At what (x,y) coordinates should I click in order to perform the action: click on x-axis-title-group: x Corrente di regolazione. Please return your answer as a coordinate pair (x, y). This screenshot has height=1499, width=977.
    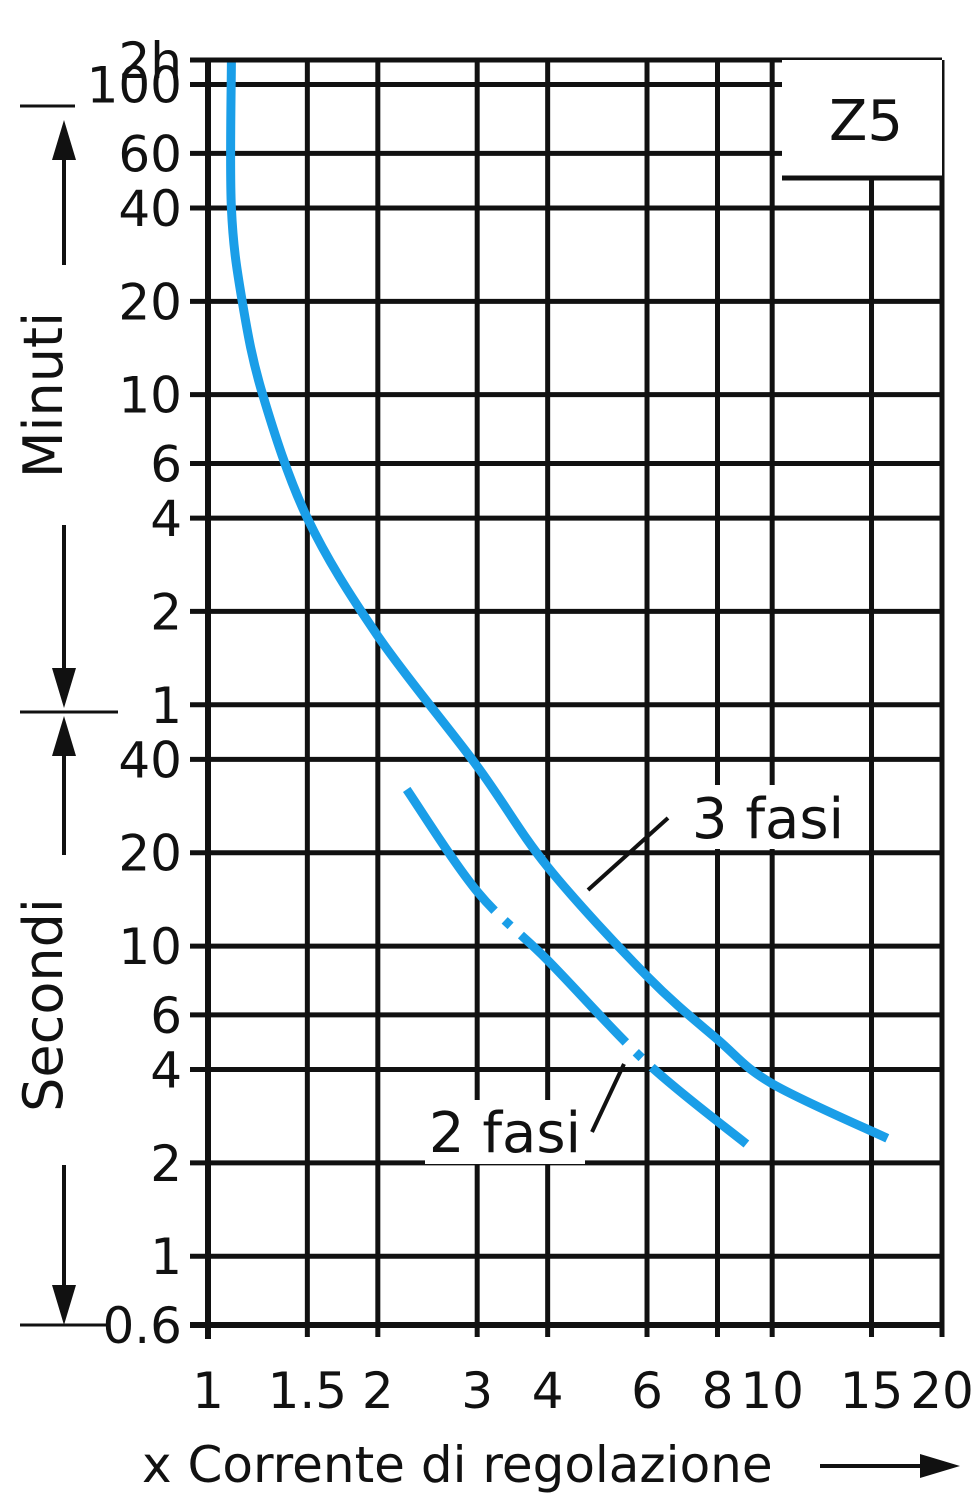
    Looking at the image, I should click on (551, 1465).